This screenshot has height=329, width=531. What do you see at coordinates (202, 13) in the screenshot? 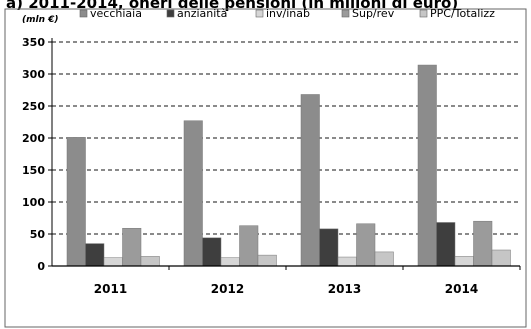
I see `legend-label-anzianita: anzianità` at bounding box center [202, 13].